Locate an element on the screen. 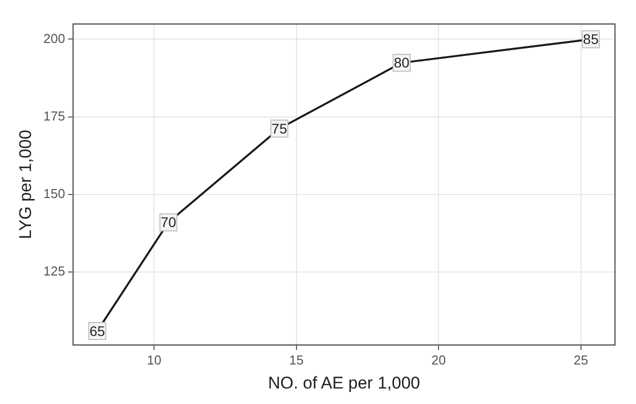 This screenshot has height=404, width=636. annotation: 65 is located at coordinates (97, 330).